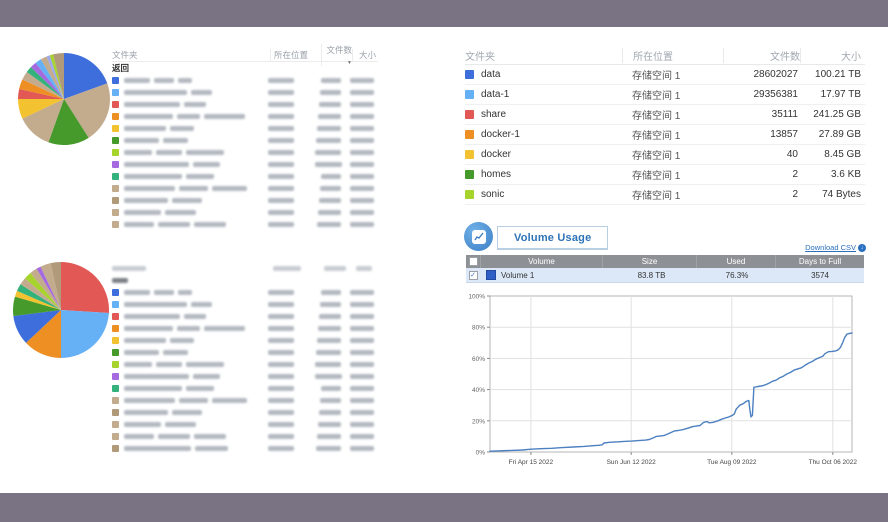 The image size is (888, 522). What do you see at coordinates (444, 13) in the screenshot?
I see `window-chrome-top` at bounding box center [444, 13].